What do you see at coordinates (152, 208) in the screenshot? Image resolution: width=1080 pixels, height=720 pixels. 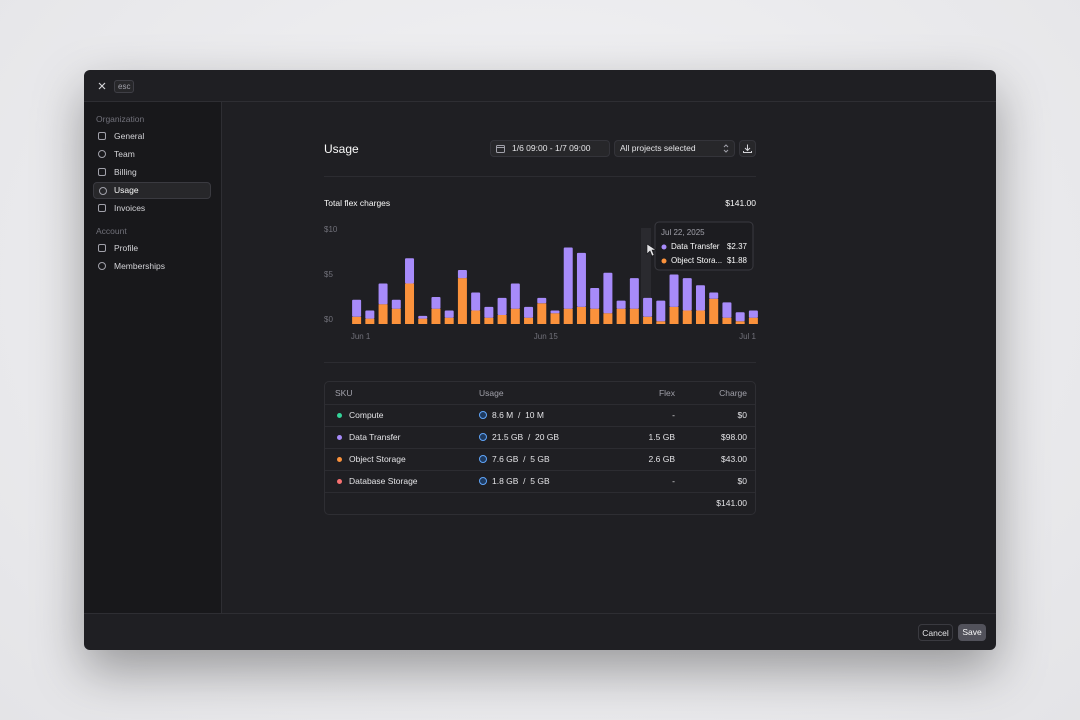 I see `nav-item: Invoices` at bounding box center [152, 208].